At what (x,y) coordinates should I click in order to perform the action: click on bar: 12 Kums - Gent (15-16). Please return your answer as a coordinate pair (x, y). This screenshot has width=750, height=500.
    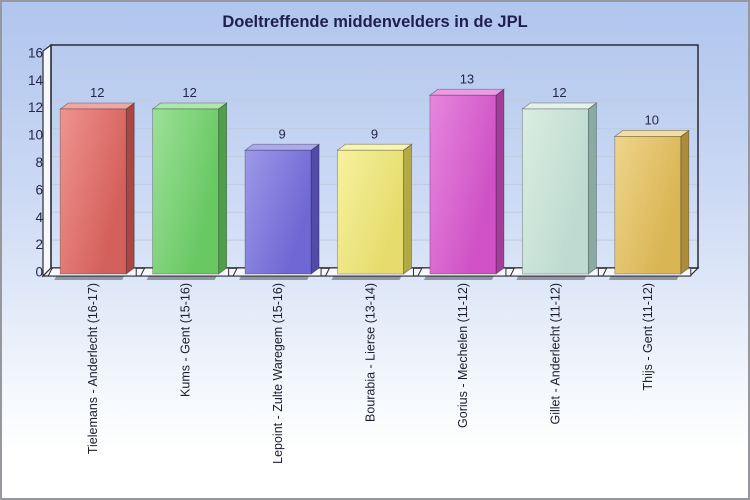
    Looking at the image, I should click on (184, 241).